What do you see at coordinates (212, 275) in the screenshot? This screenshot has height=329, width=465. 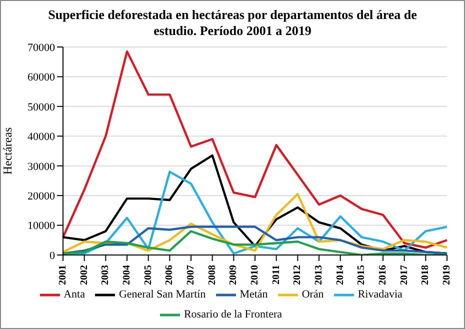 I see `x-tick-label: 2008` at bounding box center [212, 275].